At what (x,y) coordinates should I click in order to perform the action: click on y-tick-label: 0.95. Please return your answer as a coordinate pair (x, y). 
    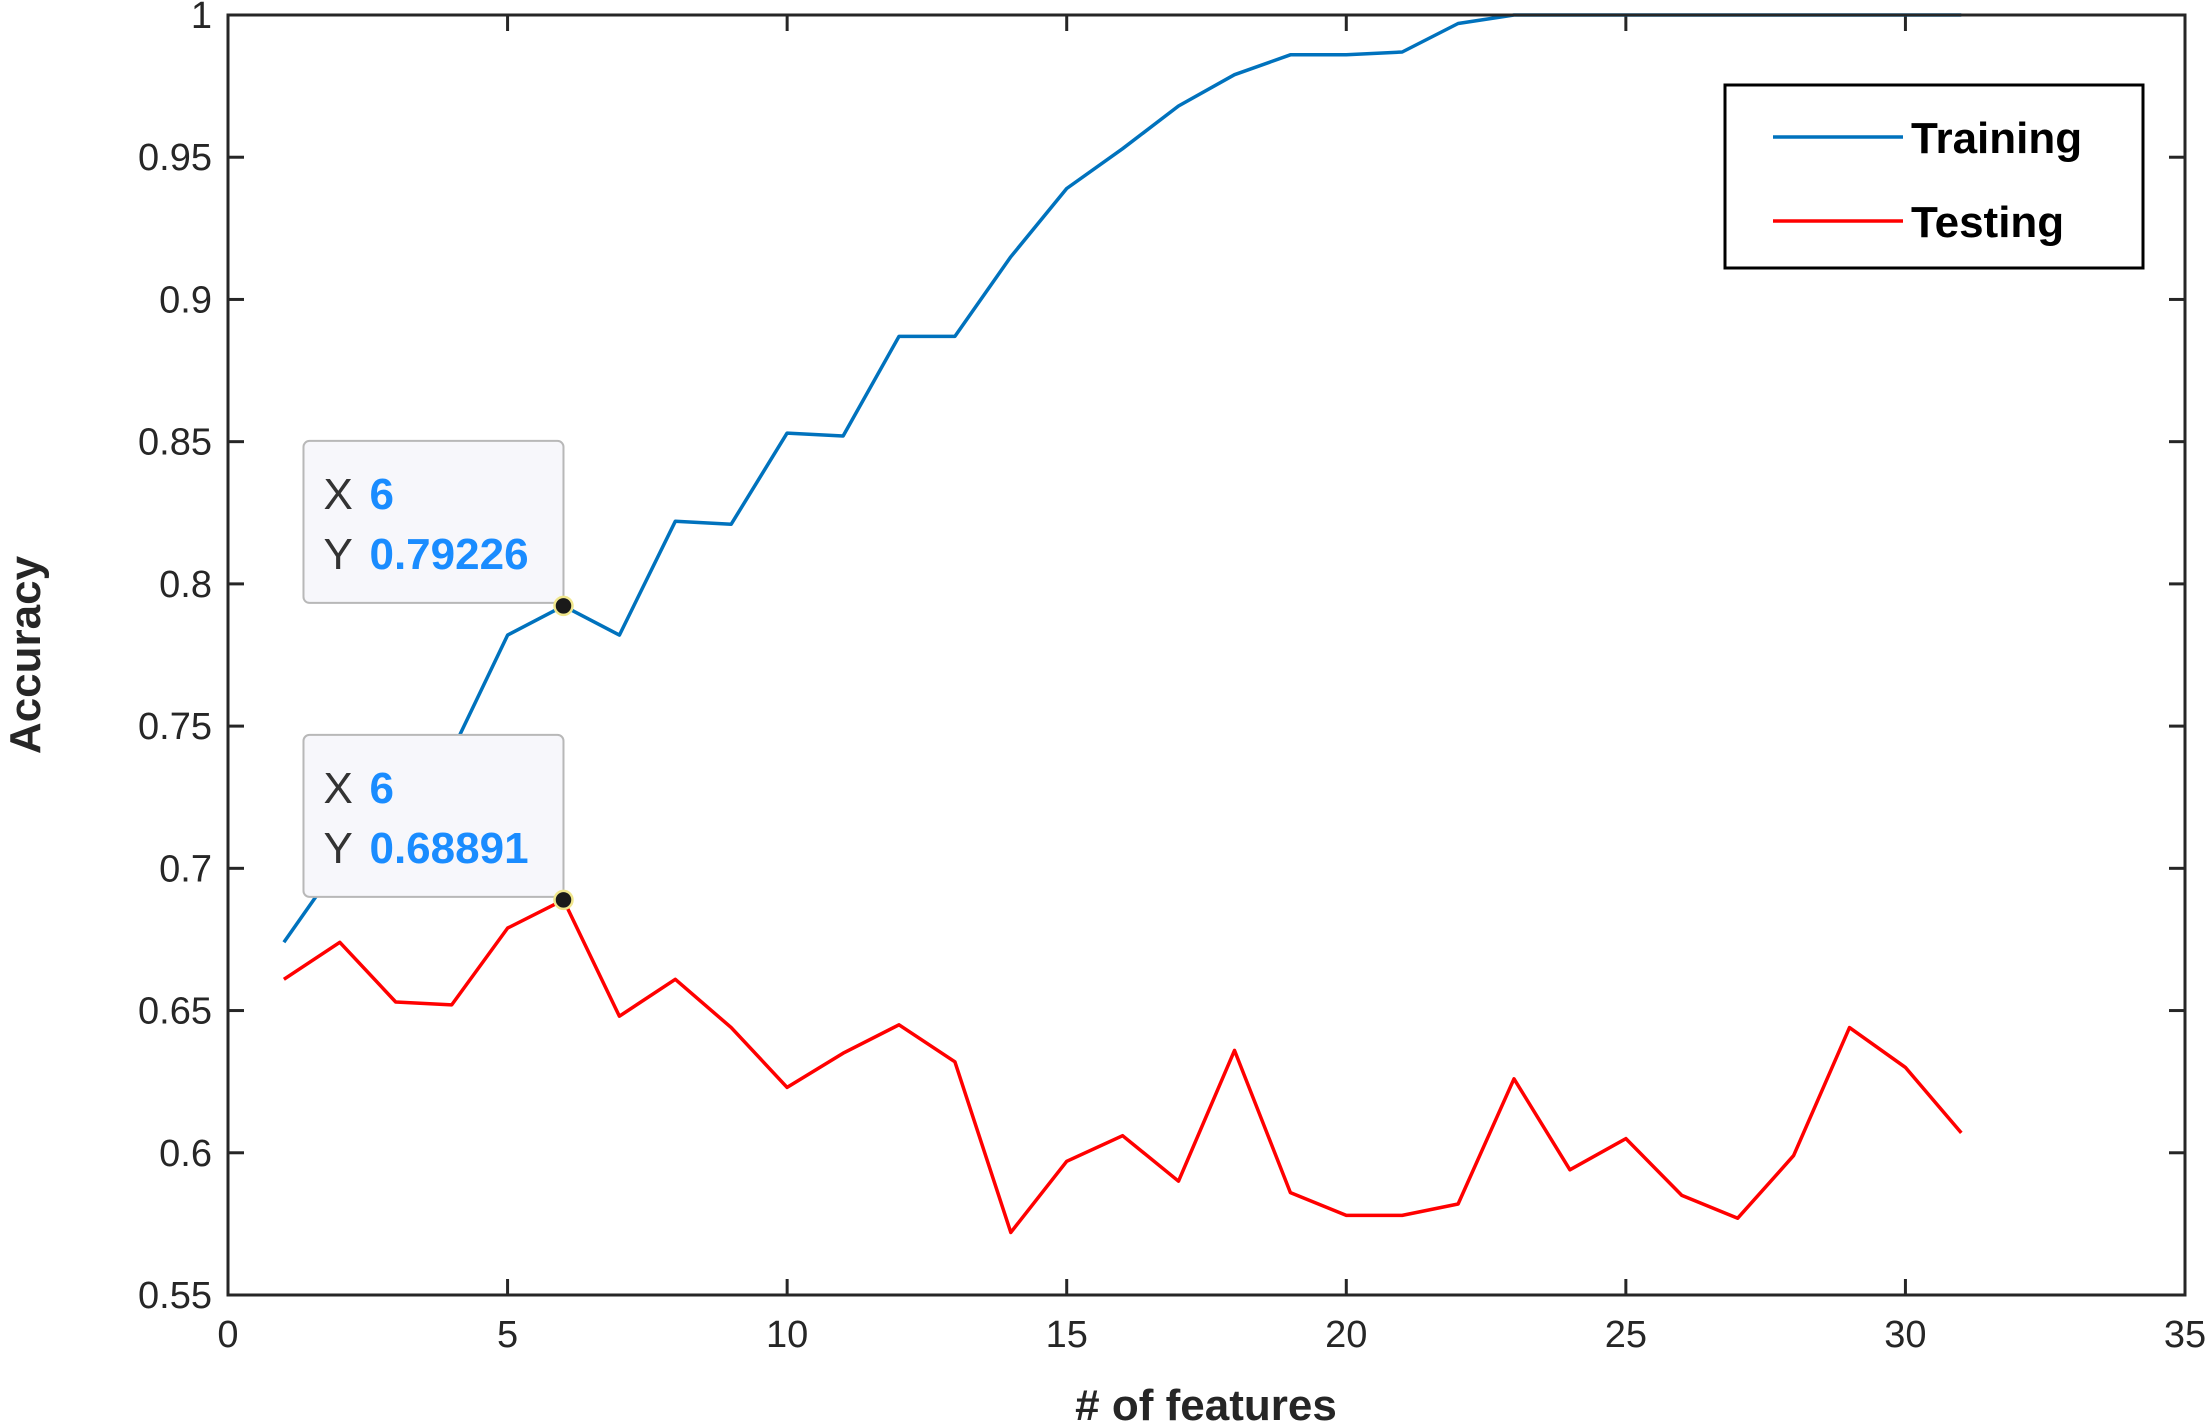
    Looking at the image, I should click on (175, 158).